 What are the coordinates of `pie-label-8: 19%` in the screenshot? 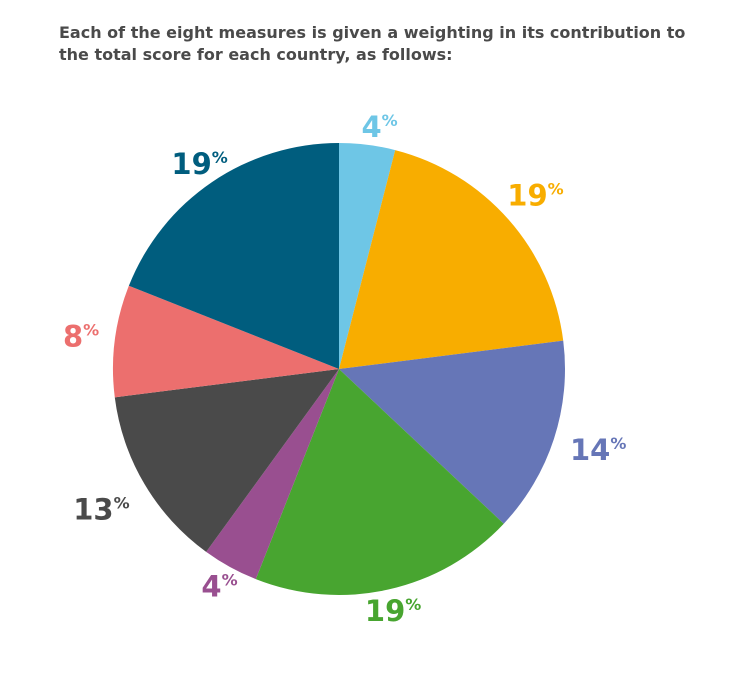 It's located at (199, 164).